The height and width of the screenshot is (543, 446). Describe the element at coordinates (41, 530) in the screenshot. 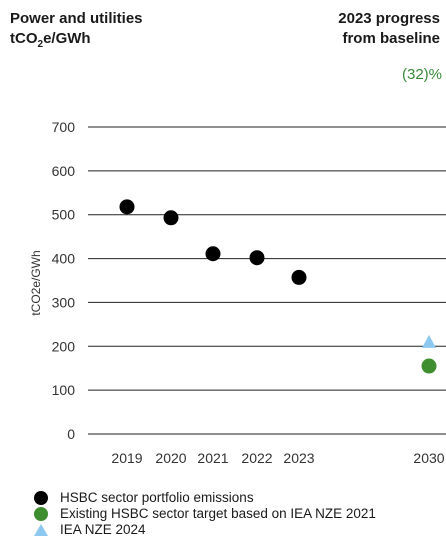

I see `triangle-marker-icon` at that location.